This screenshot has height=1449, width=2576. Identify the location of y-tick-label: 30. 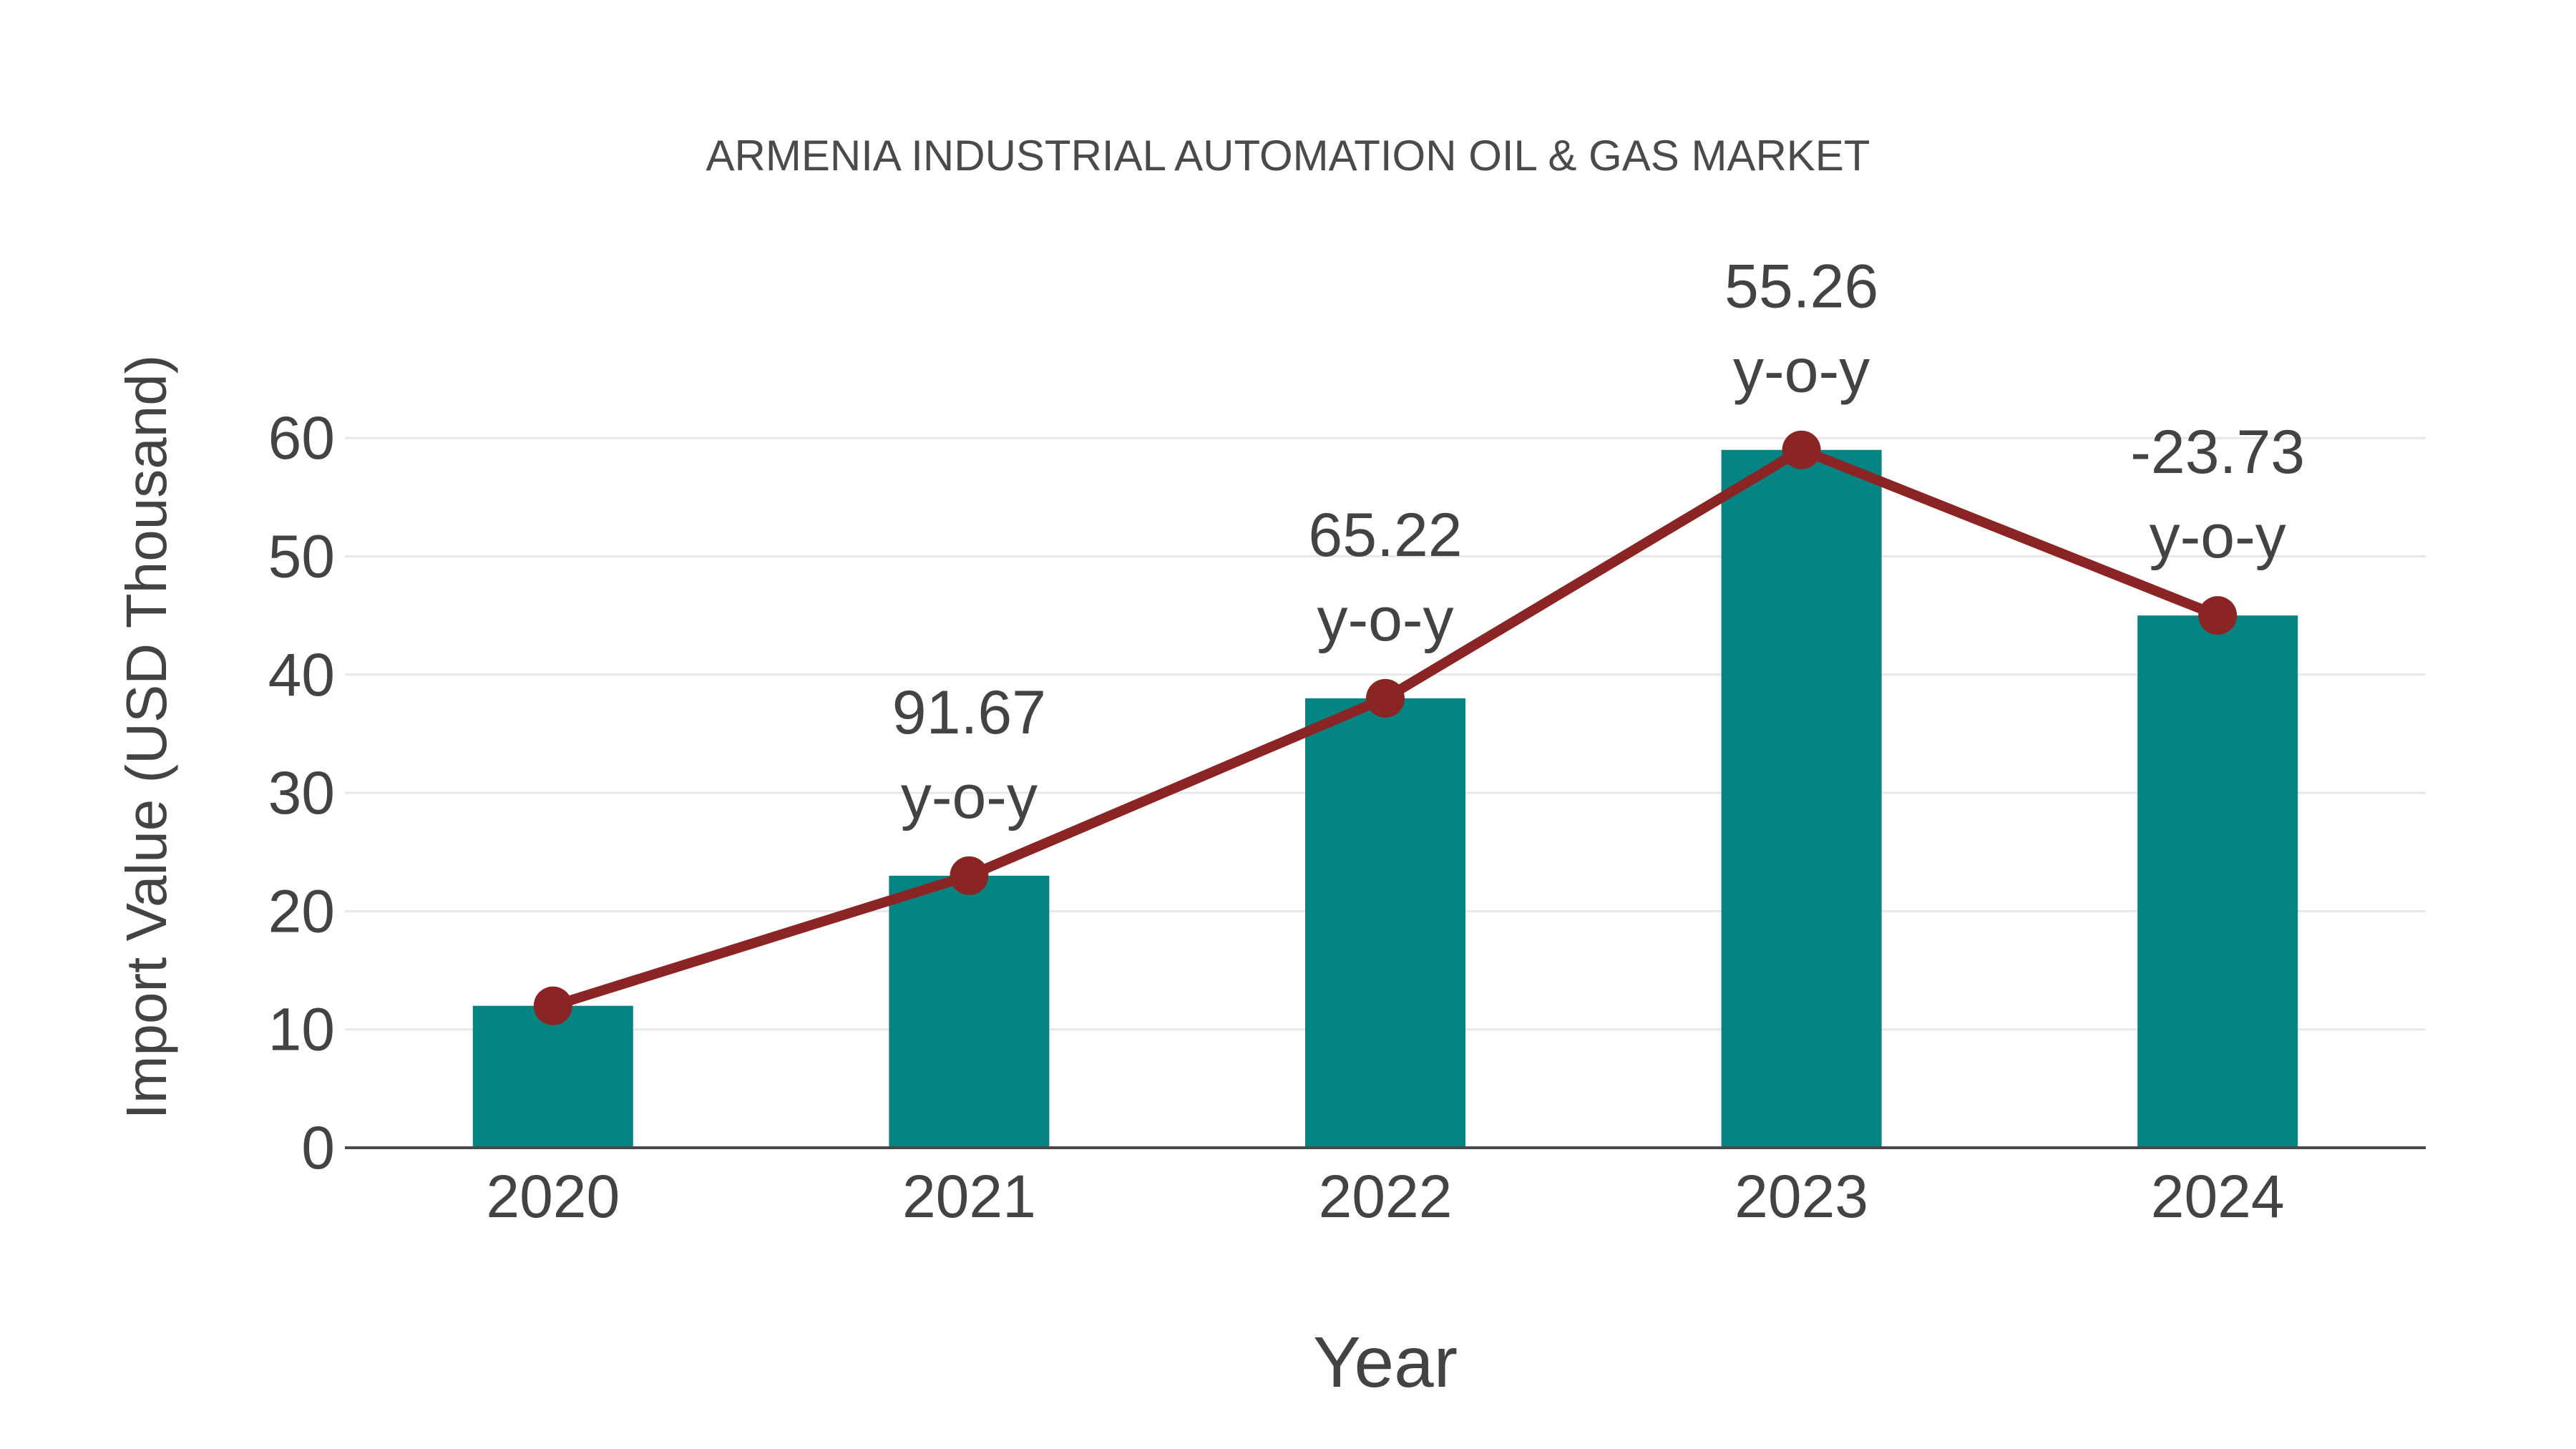
(301, 792).